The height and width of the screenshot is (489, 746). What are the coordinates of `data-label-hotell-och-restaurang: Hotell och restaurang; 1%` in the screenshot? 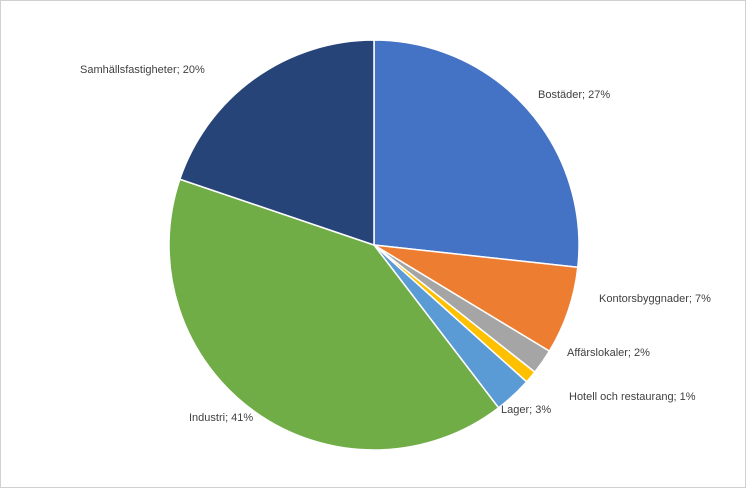 It's located at (632, 397).